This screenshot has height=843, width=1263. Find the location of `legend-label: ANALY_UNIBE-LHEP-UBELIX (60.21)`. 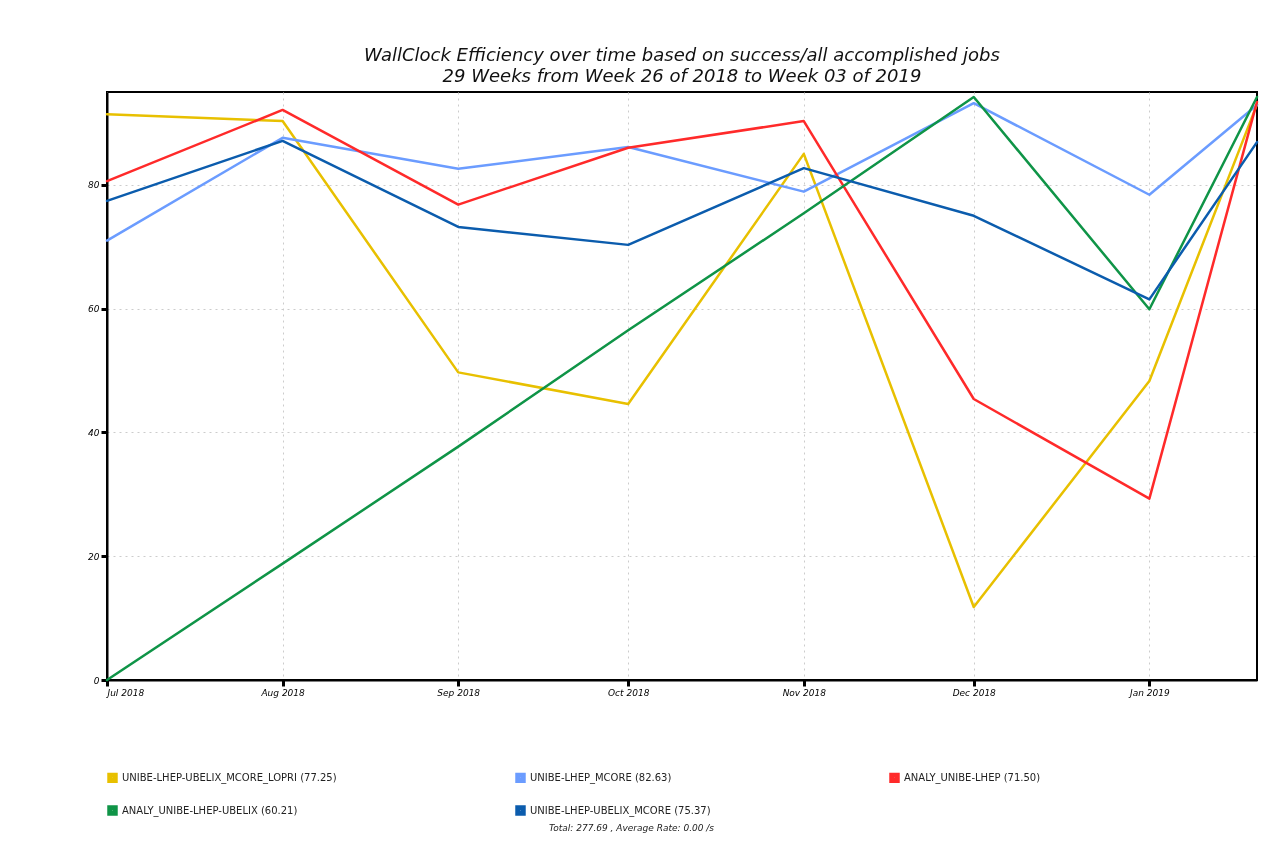

legend-label: ANALY_UNIBE-LHEP-UBELIX (60.21) is located at coordinates (210, 810).